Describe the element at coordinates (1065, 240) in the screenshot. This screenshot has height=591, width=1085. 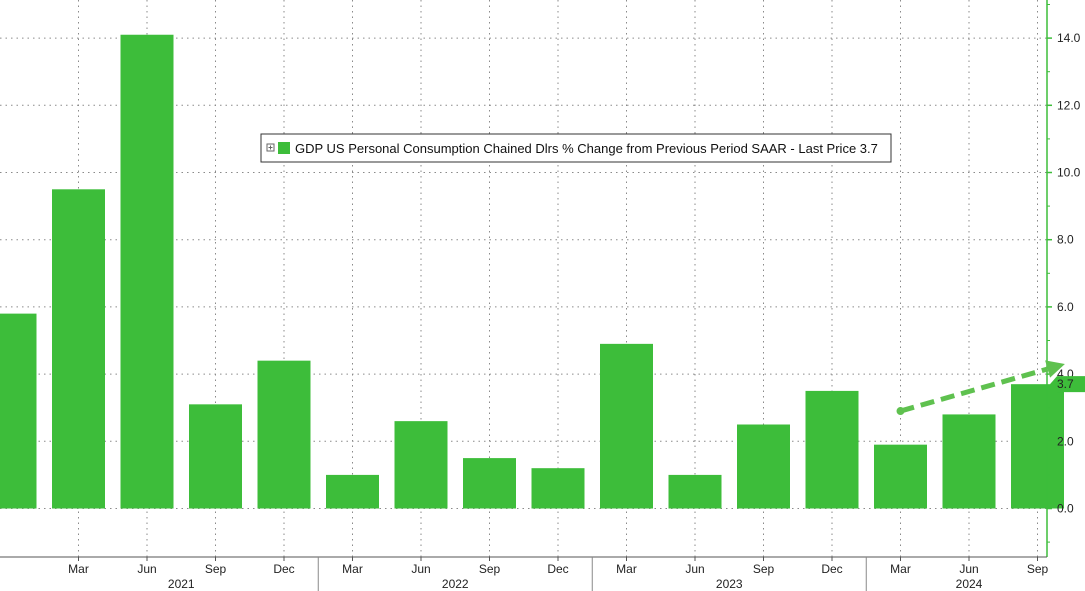
I see `y-tick-label: 8.0` at that location.